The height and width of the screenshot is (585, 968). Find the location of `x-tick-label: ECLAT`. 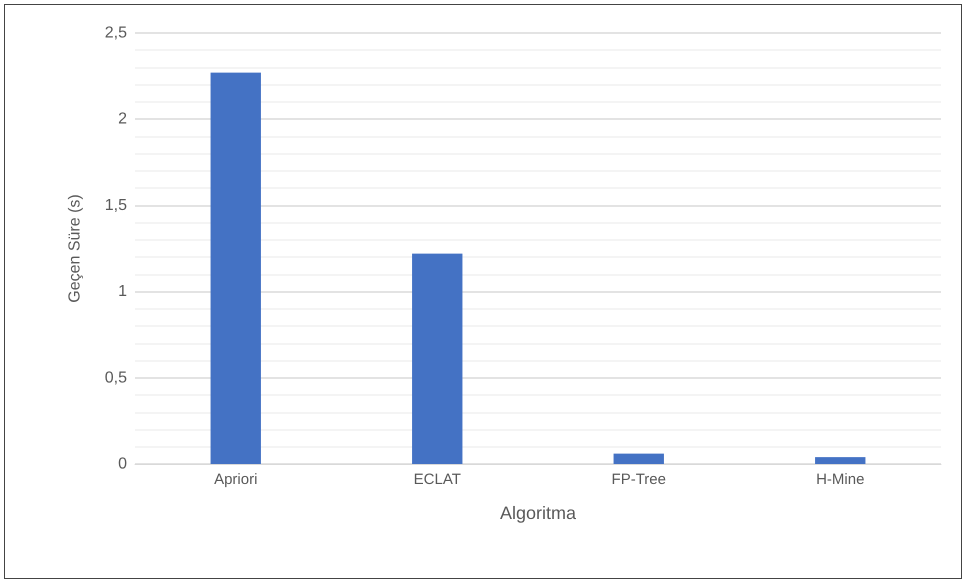

x-tick-label: ECLAT is located at coordinates (437, 479).